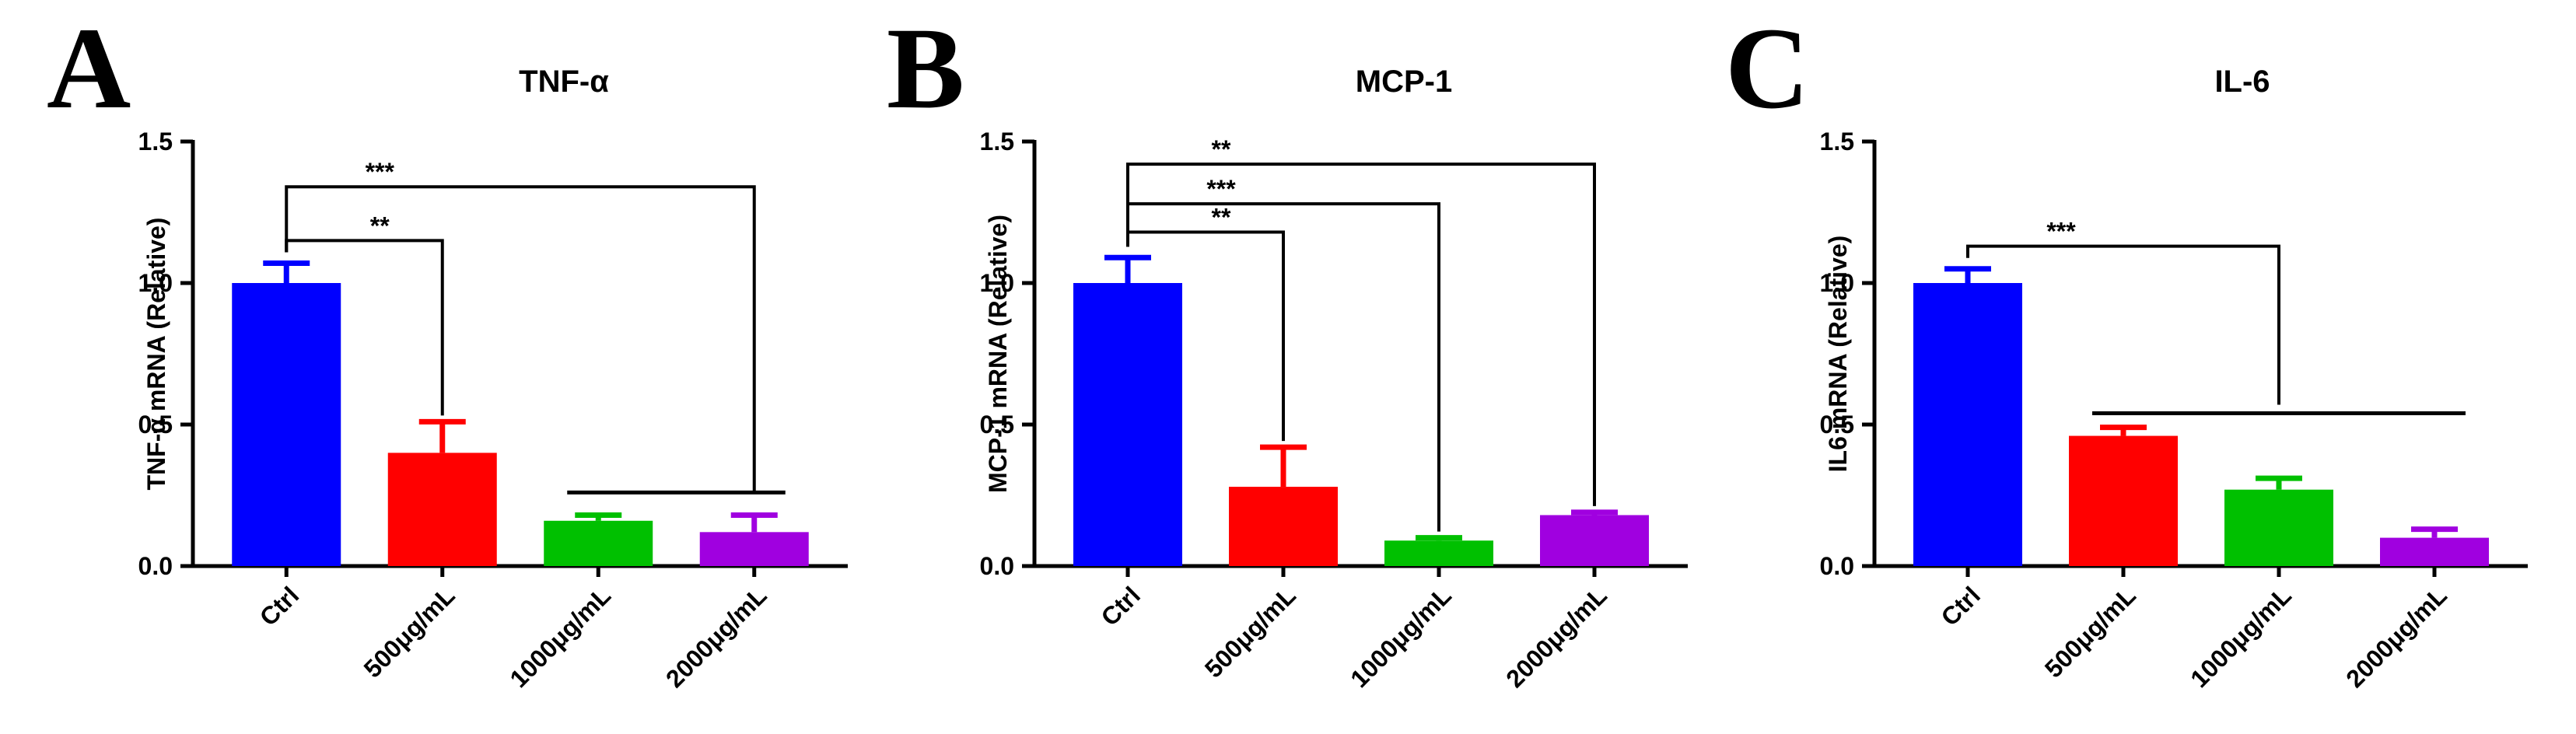 The image size is (2576, 734). I want to click on panel-letter: B, so click(926, 68).